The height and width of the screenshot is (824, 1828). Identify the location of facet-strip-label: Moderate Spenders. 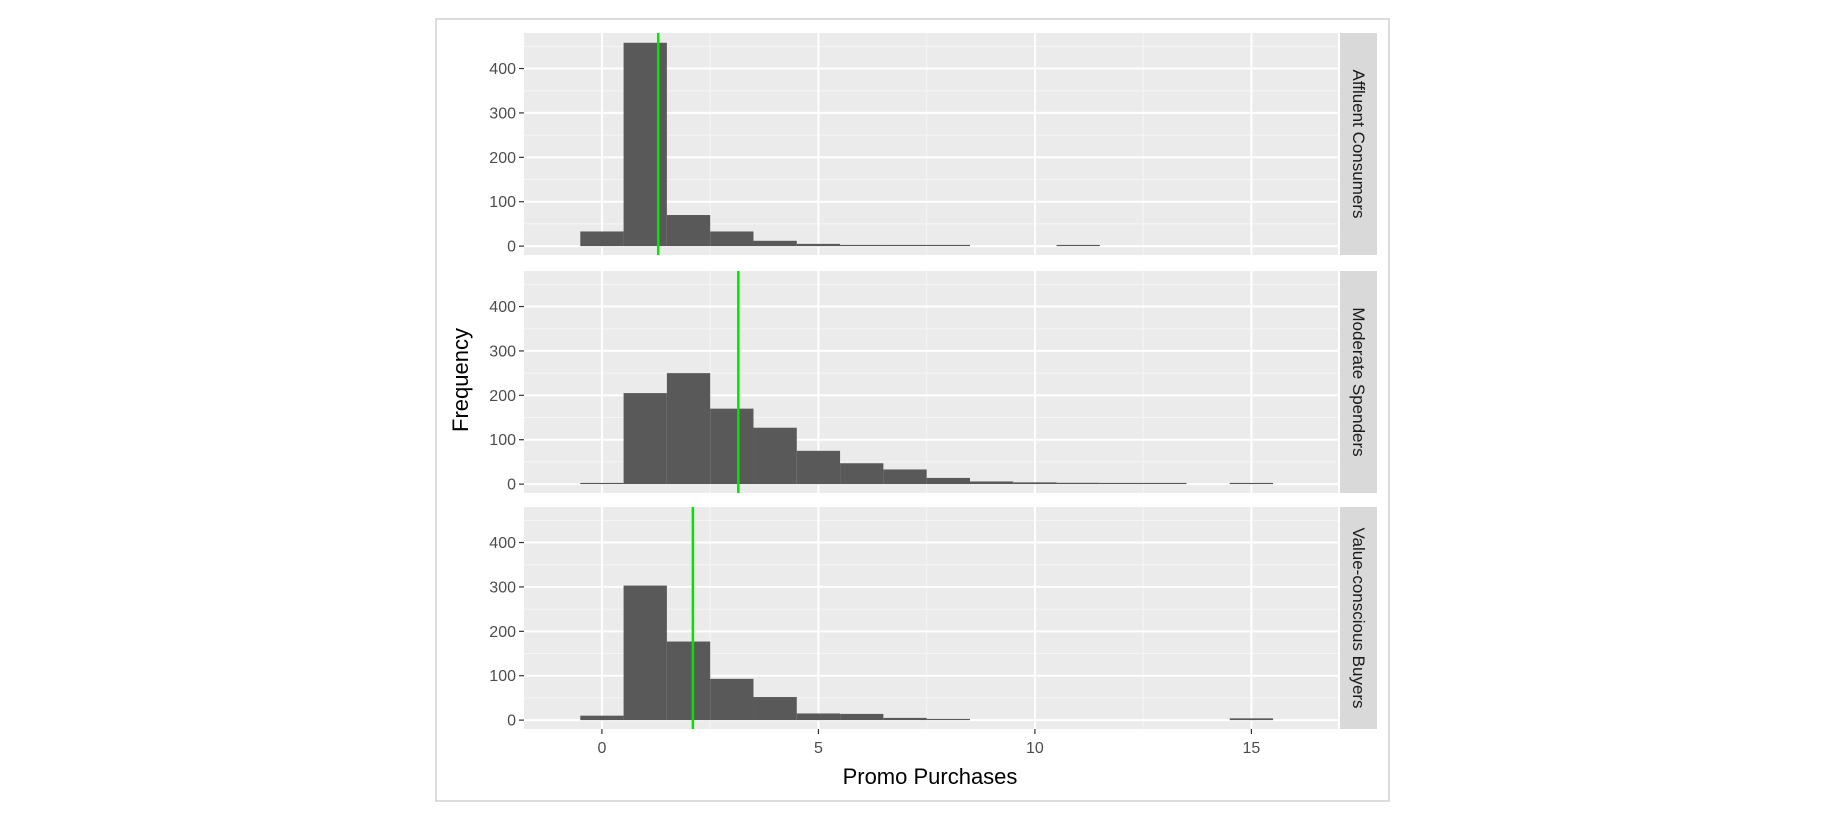
(1358, 381).